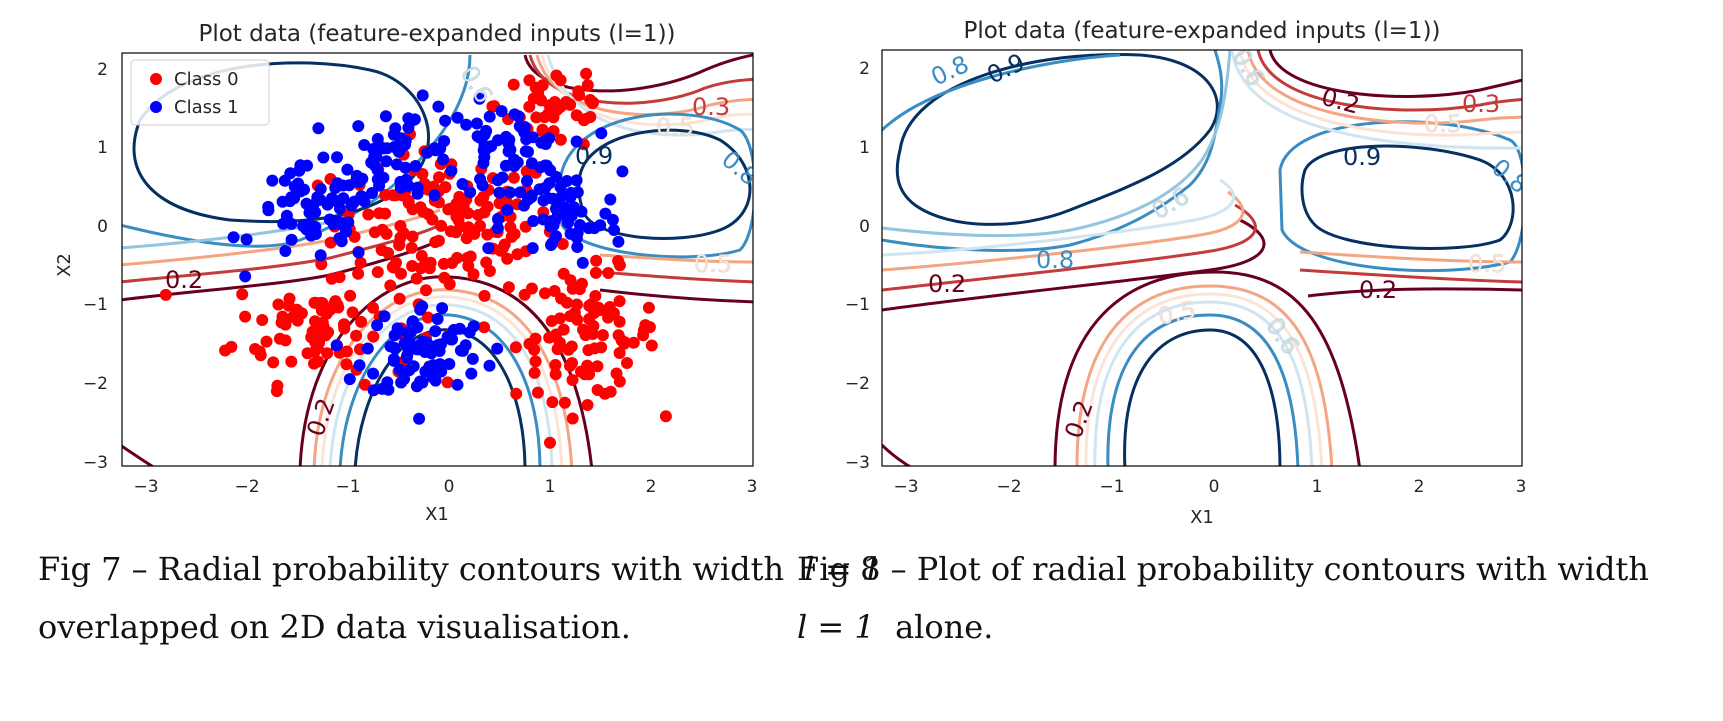 The height and width of the screenshot is (721, 1723). I want to click on contour-level-0.4-top, so click(1384, 87).